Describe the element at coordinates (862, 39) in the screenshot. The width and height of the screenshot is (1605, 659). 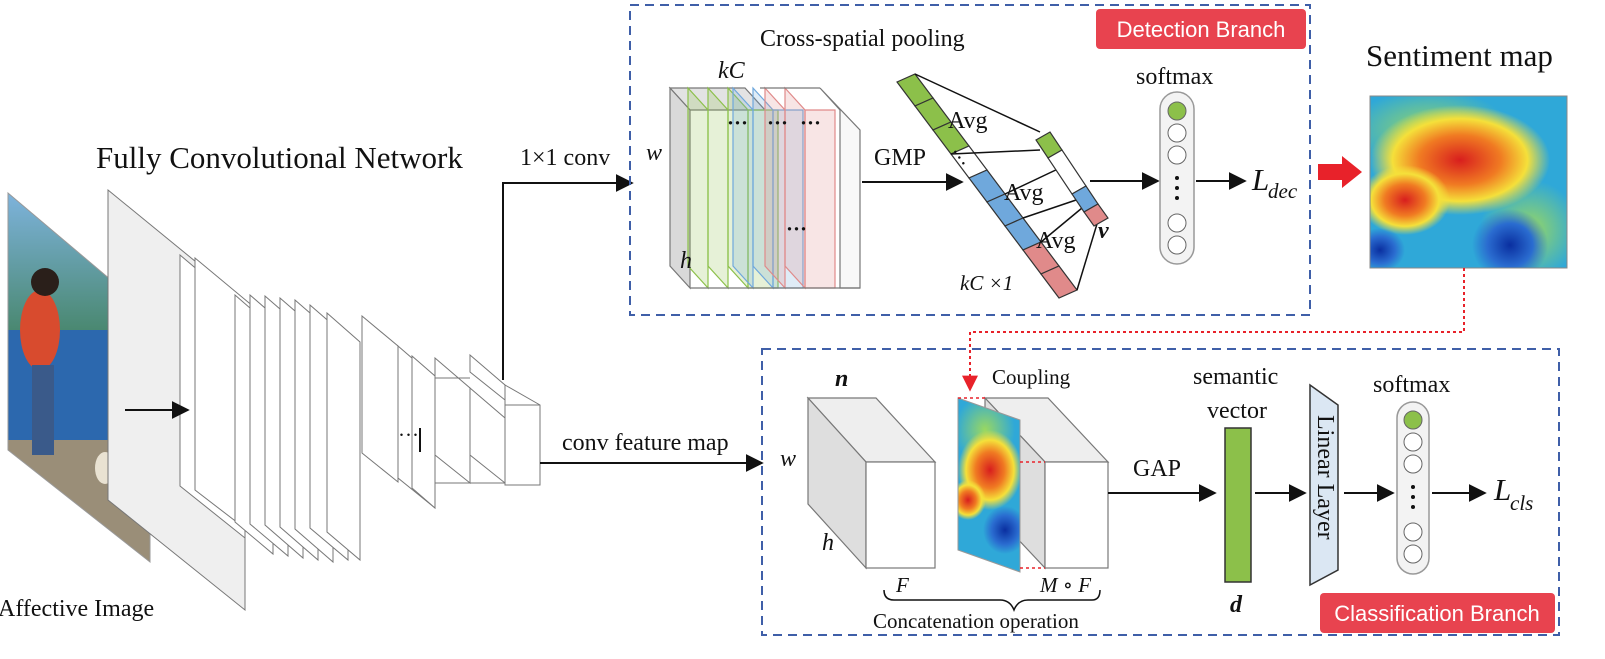
I see `cross-spatial-pooling-label: Cross-spatial pooling` at that location.